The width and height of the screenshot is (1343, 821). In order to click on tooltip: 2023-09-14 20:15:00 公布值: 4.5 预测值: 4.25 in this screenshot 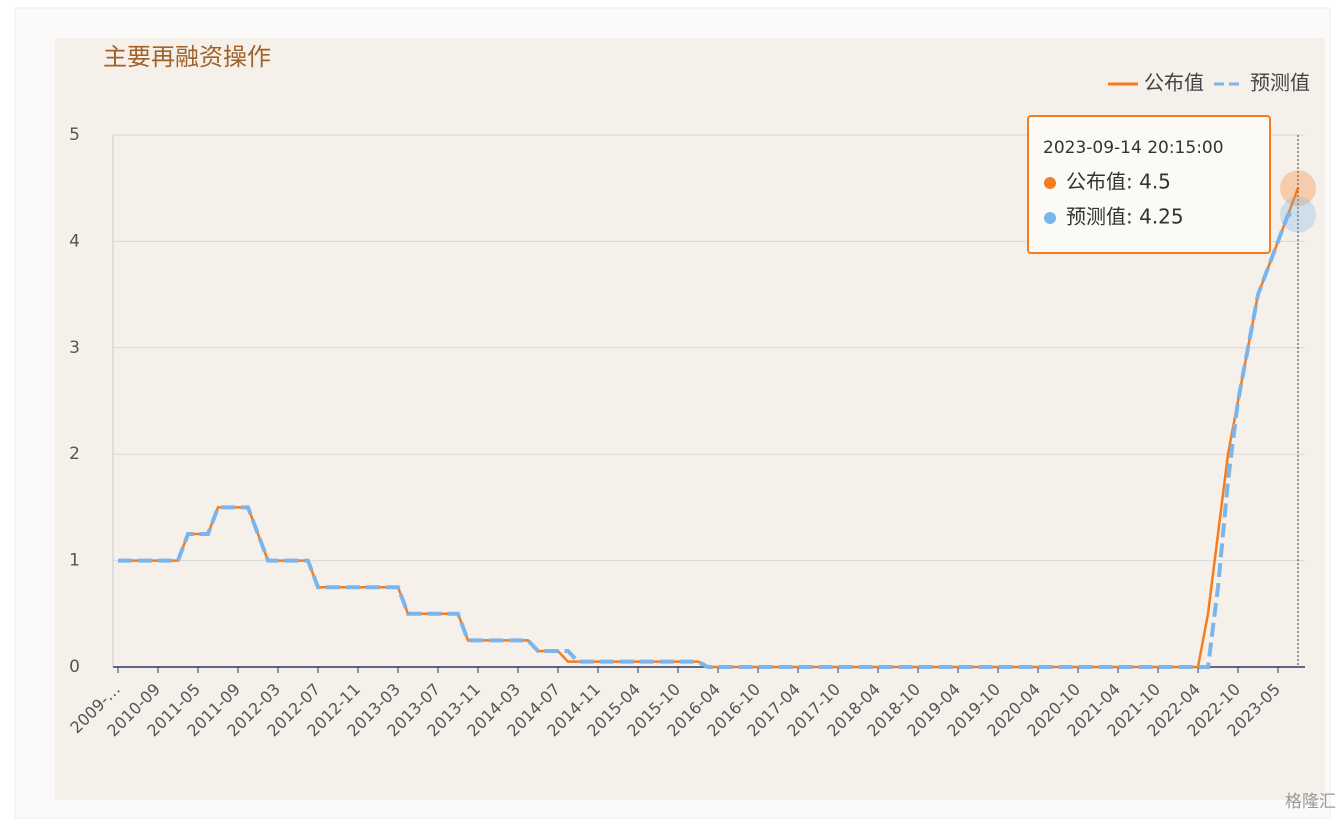, I will do `click(1149, 184)`.